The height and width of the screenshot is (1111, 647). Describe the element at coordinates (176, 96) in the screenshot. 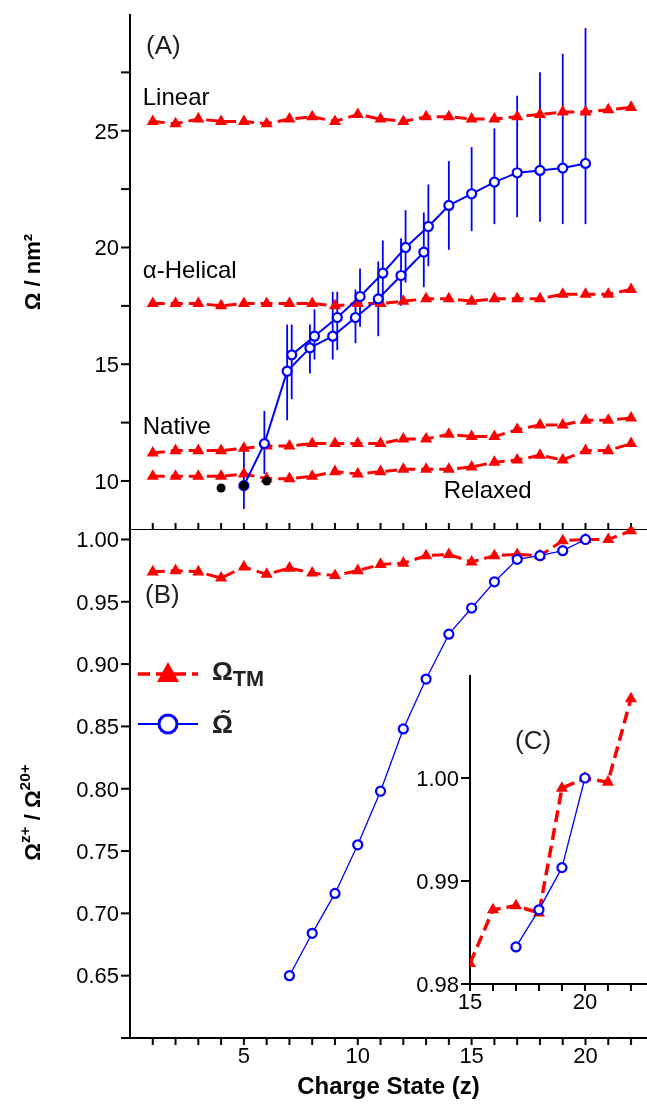

I see `series-label: Linear` at that location.